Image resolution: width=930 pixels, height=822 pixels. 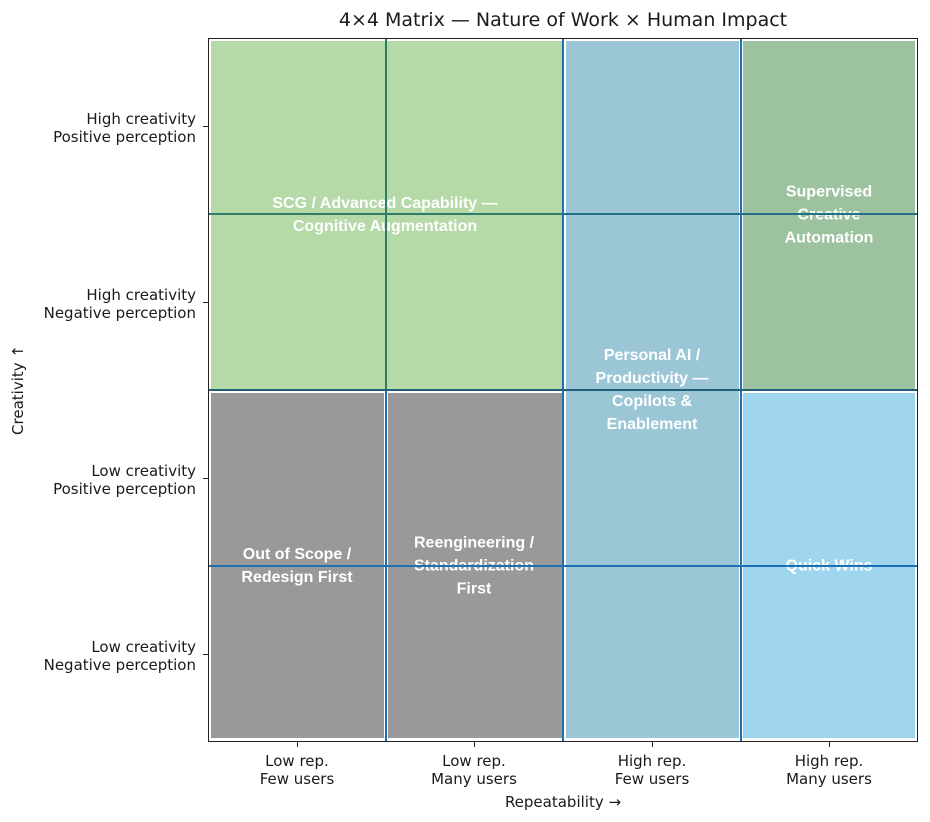 What do you see at coordinates (297, 770) in the screenshot?
I see `x-tick-label: Low rep. Few users` at bounding box center [297, 770].